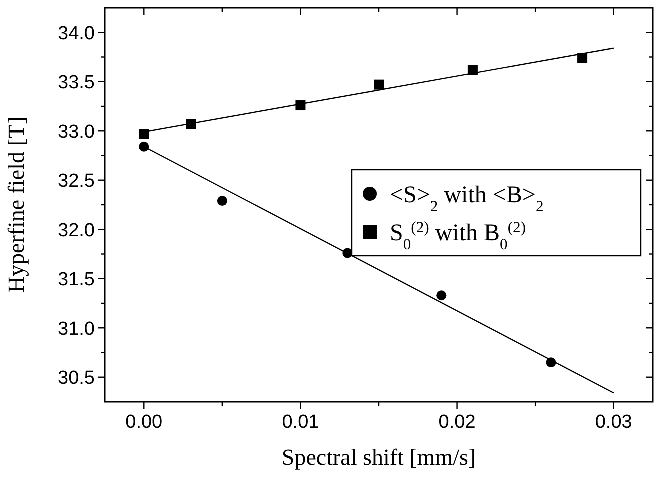 The image size is (665, 477). I want to click on y-tick-label: 31.0, so click(76, 329).